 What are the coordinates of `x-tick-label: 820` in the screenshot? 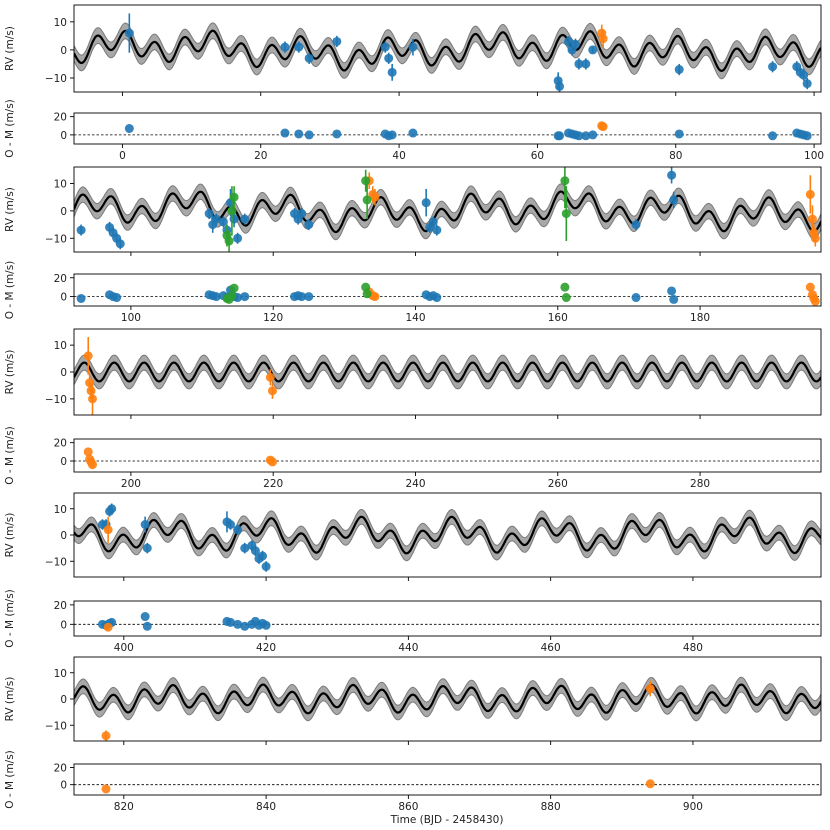 It's located at (124, 807).